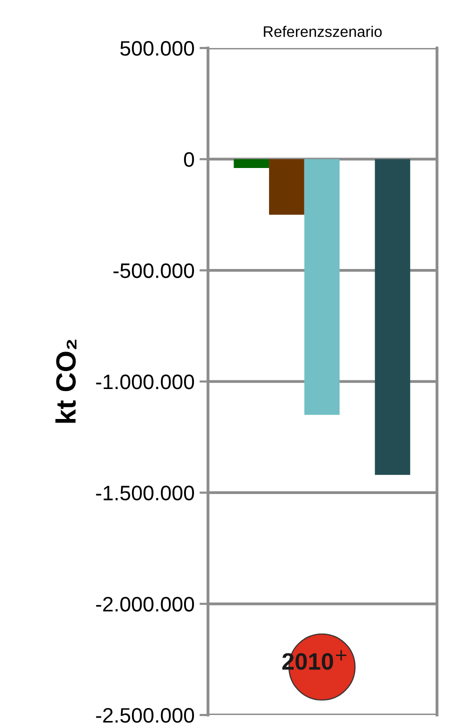  What do you see at coordinates (189, 159) in the screenshot?
I see `y-tick-label: 0` at bounding box center [189, 159].